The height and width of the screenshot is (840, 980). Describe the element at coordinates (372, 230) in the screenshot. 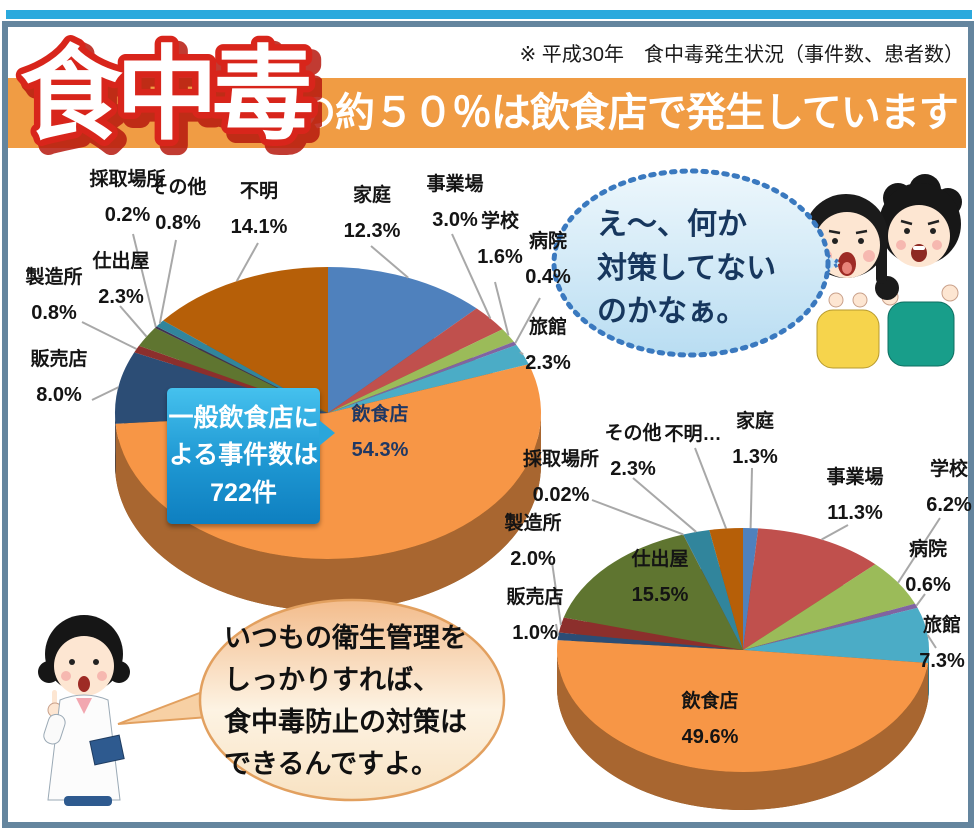

I see `slice-percent: 12.3%` at that location.